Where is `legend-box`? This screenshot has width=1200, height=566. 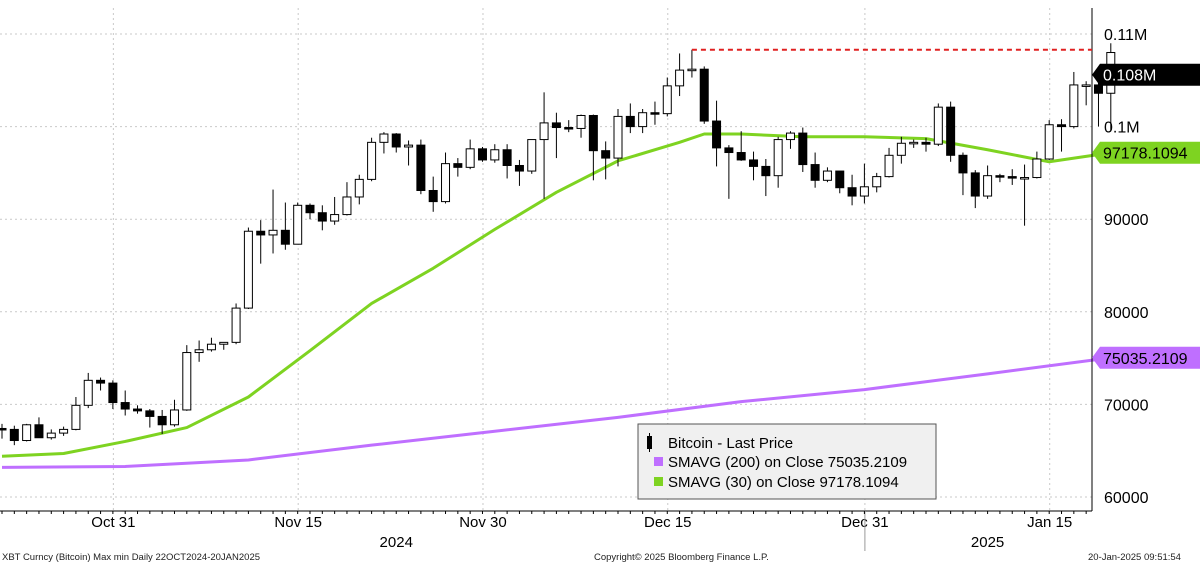
legend-box is located at coordinates (787, 461).